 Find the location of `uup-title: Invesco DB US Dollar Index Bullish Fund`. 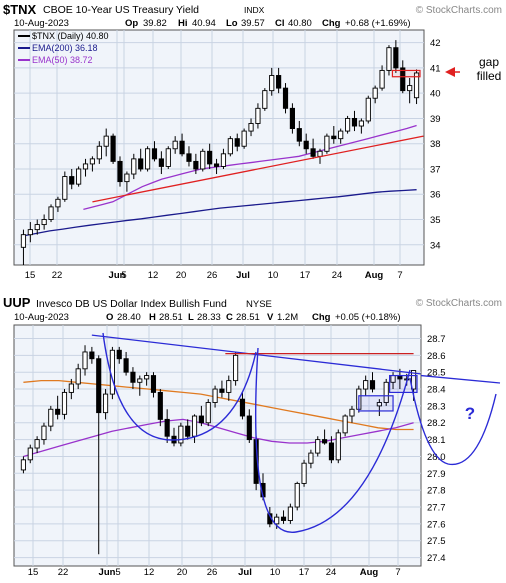

uup-title: Invesco DB US Dollar Index Bullish Fund is located at coordinates (131, 304).